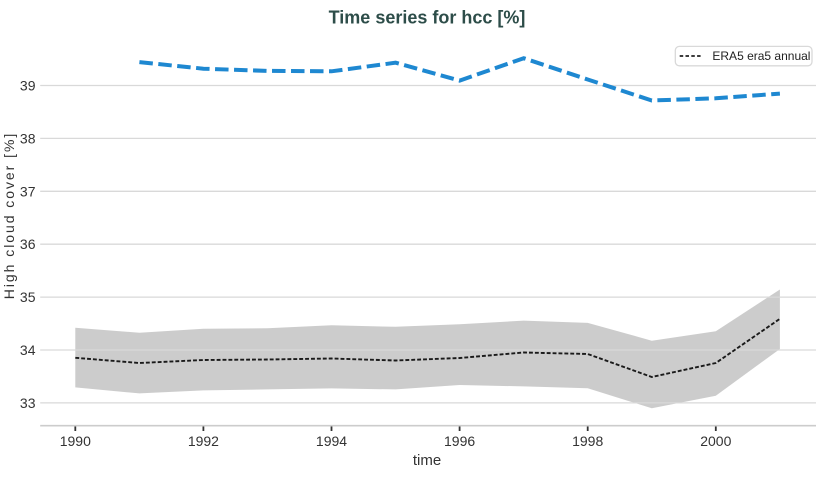 The width and height of the screenshot is (825, 478). I want to click on svg-text: 38, so click(28, 138).